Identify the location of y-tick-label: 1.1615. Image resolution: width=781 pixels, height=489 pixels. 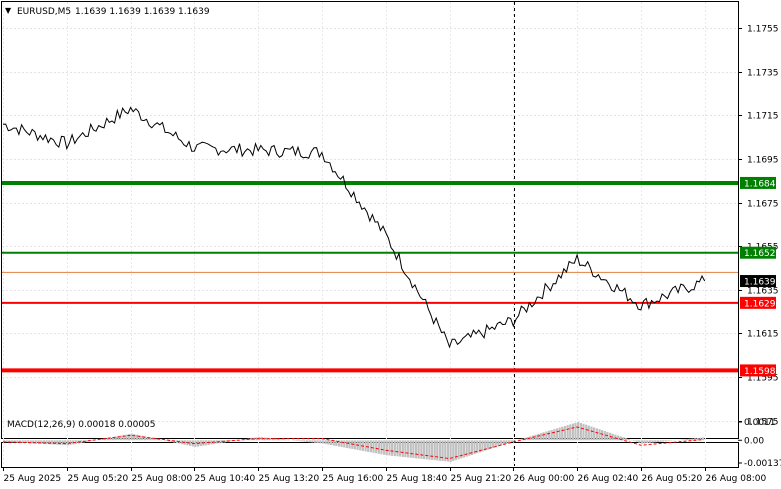
(763, 335).